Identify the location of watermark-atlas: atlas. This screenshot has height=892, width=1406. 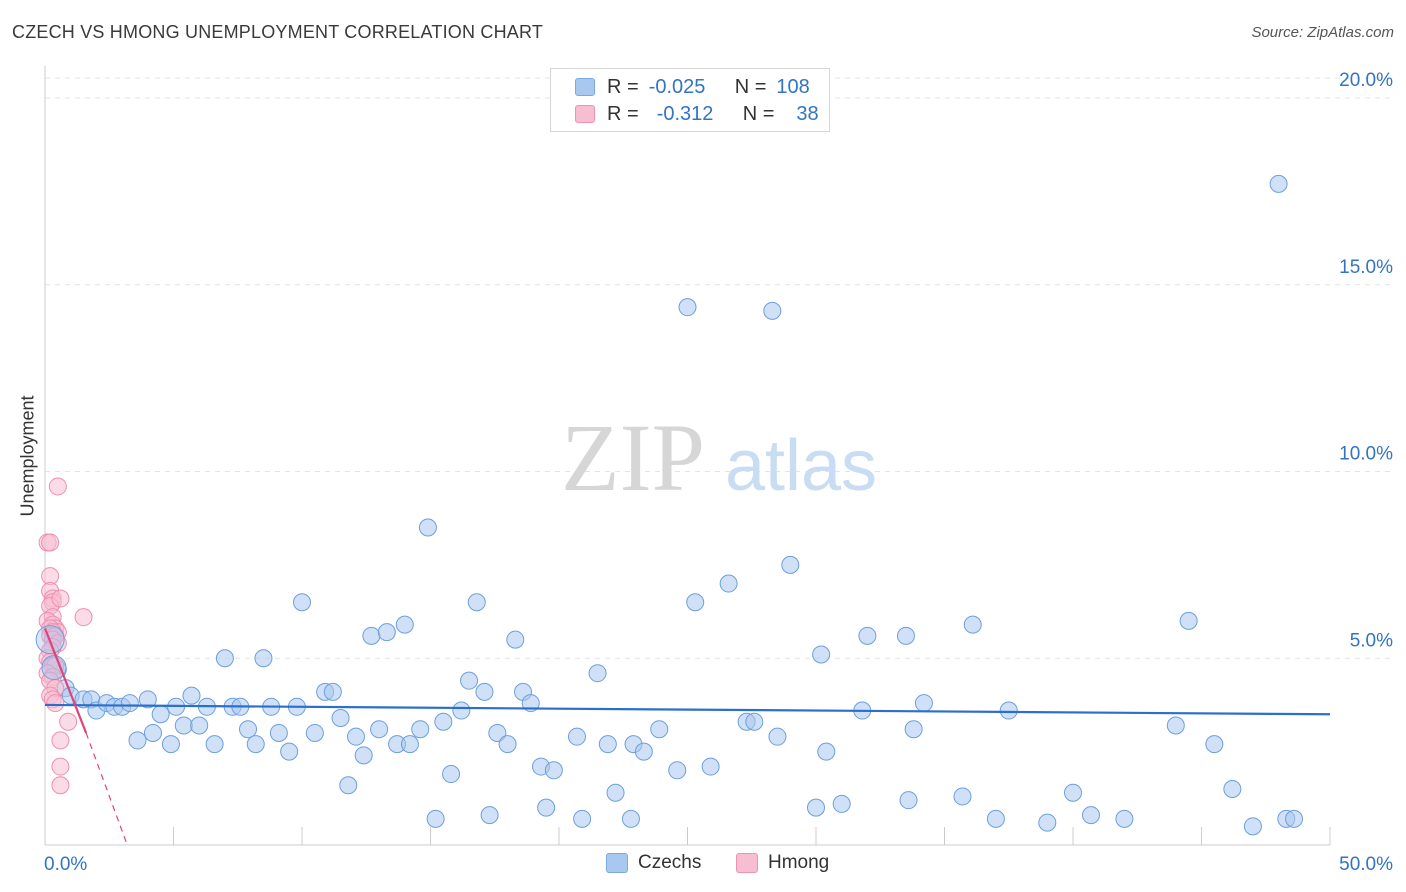
(801, 466).